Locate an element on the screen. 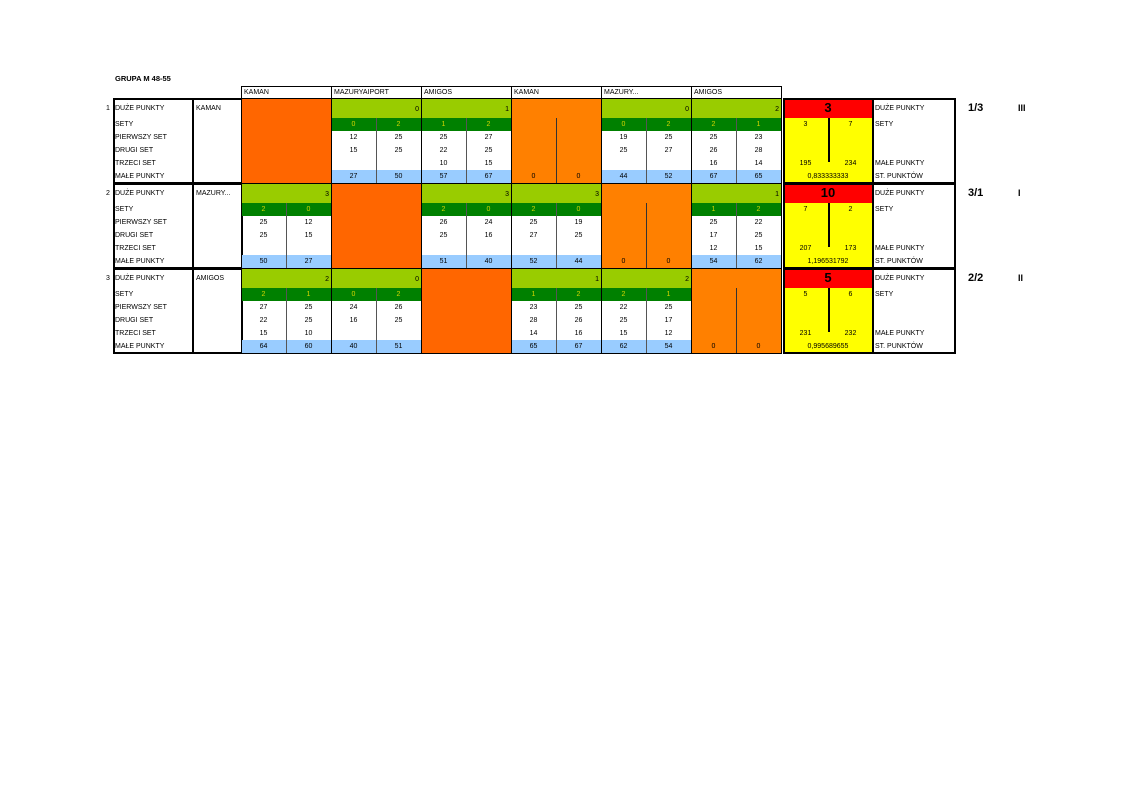 The height and width of the screenshot is (794, 1123). set-score: 28 is located at coordinates (758, 150).